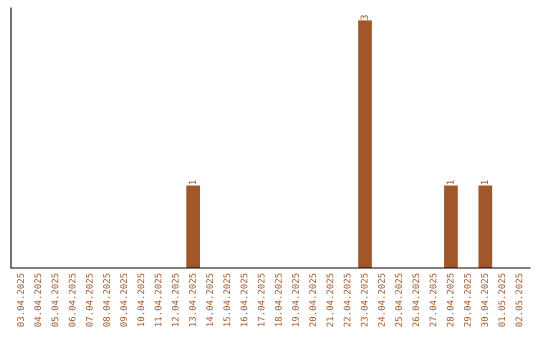  I want to click on x-tick-label: 24.04.2025, so click(381, 300).